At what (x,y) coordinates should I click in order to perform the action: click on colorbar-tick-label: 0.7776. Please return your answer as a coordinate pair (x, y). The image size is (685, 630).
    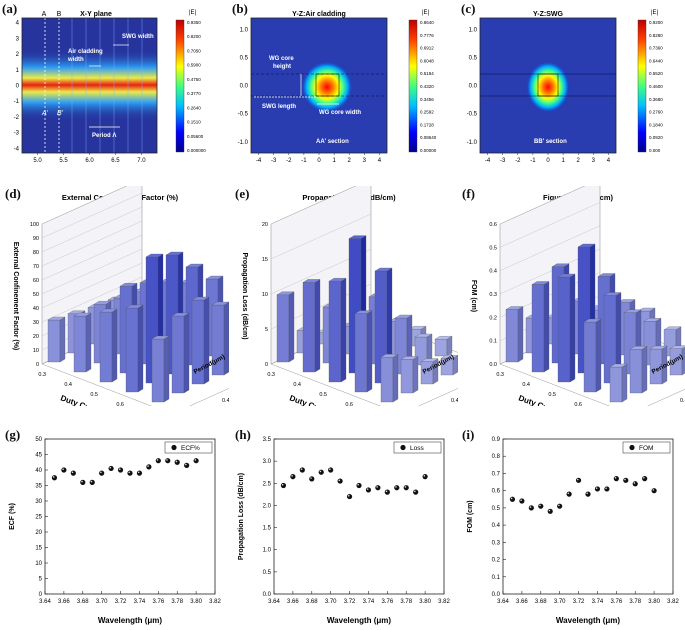
    Looking at the image, I should click on (427, 35).